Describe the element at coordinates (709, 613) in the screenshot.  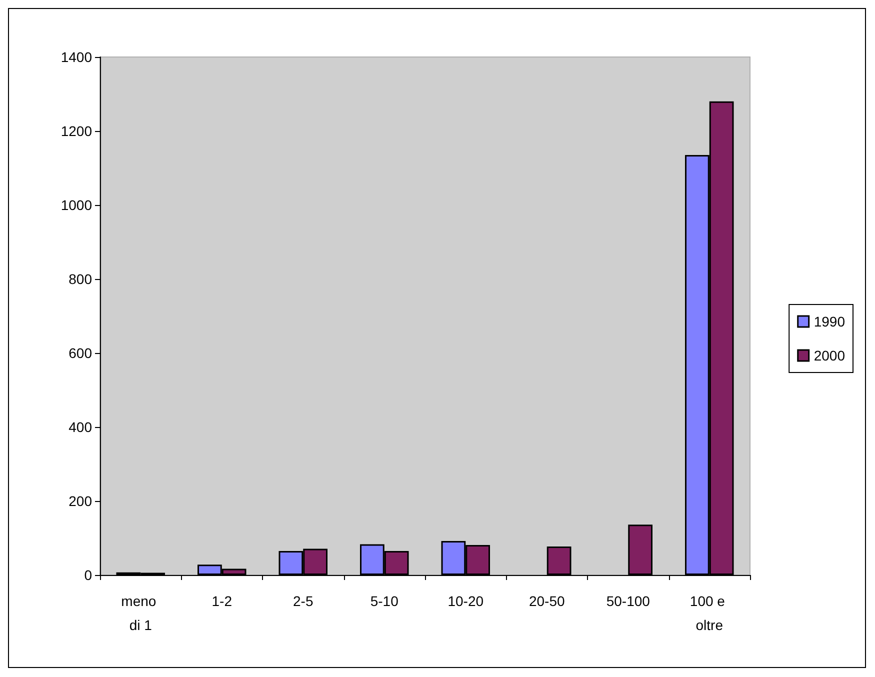
I see `x-tick-label: 100 e oltre` at that location.